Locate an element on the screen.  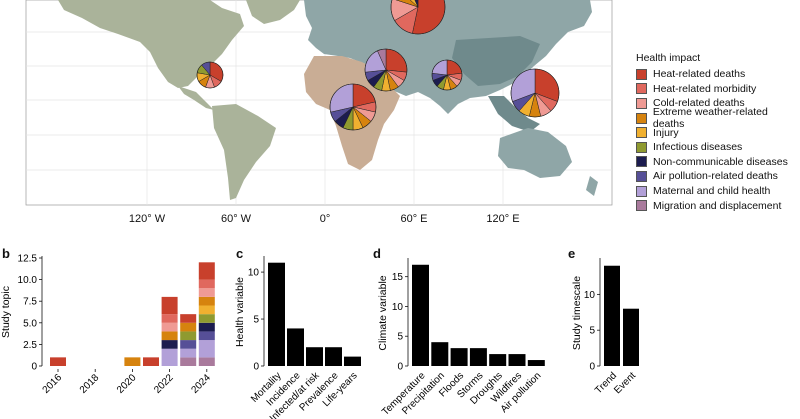
legend-label: Air pollution-related deaths is located at coordinates (715, 176).